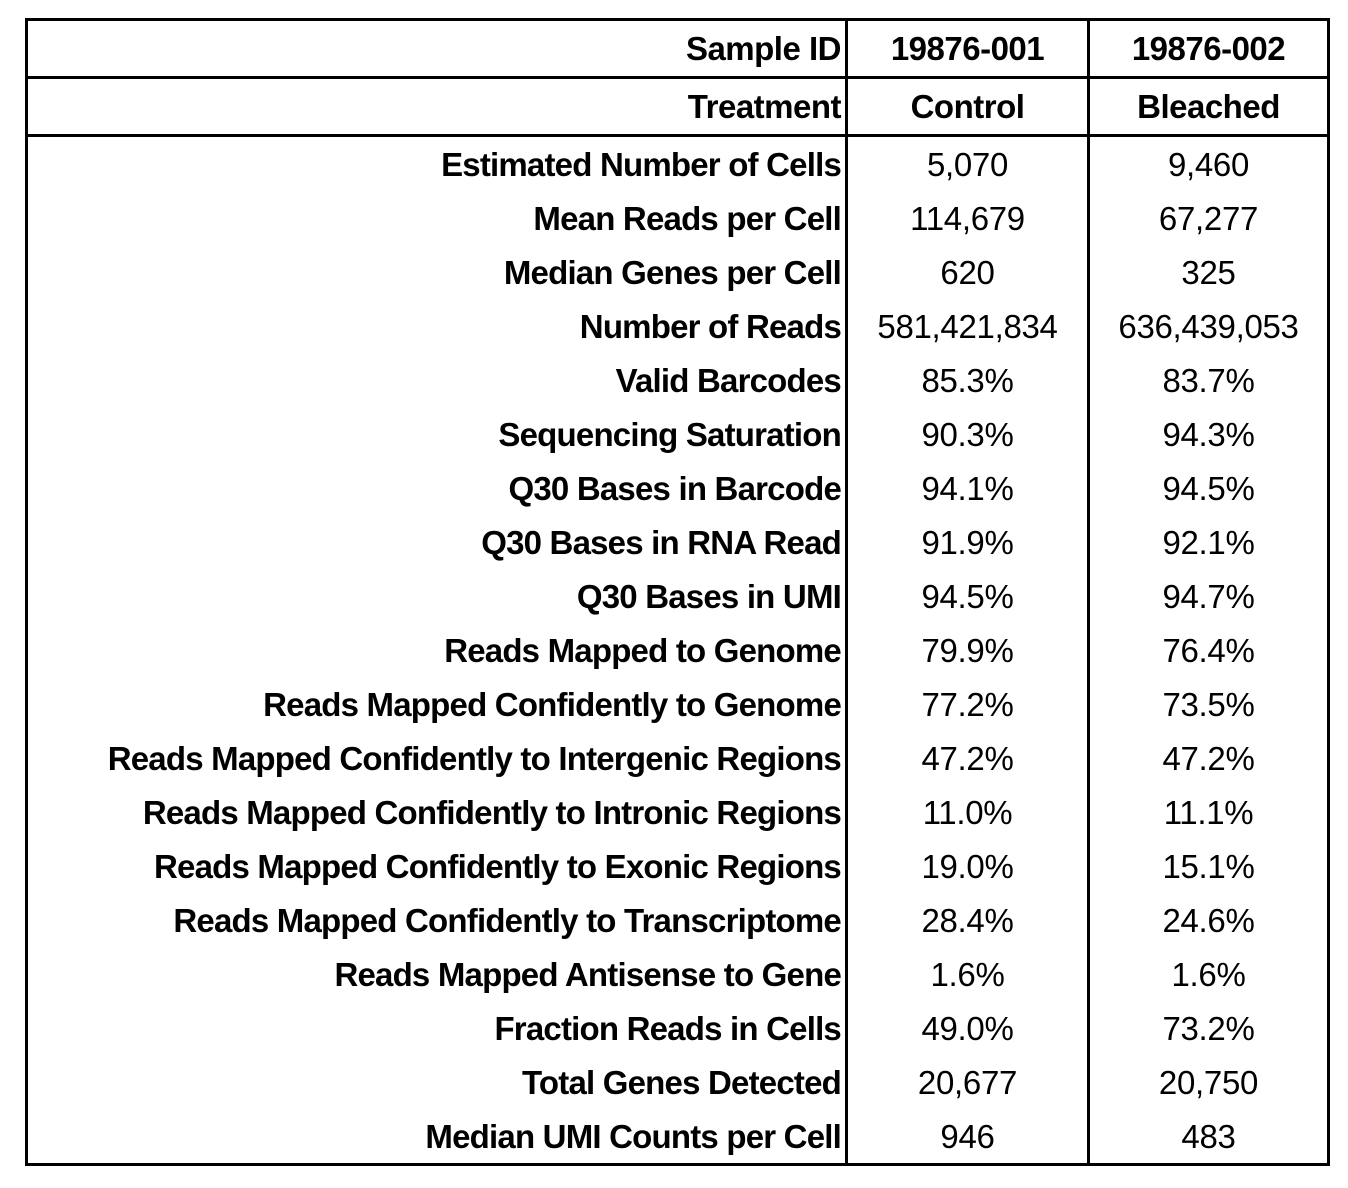 This screenshot has height=1188, width=1348. I want to click on table-row: Reads Mapped to Genome 79.9% 76.4%, so click(678, 650).